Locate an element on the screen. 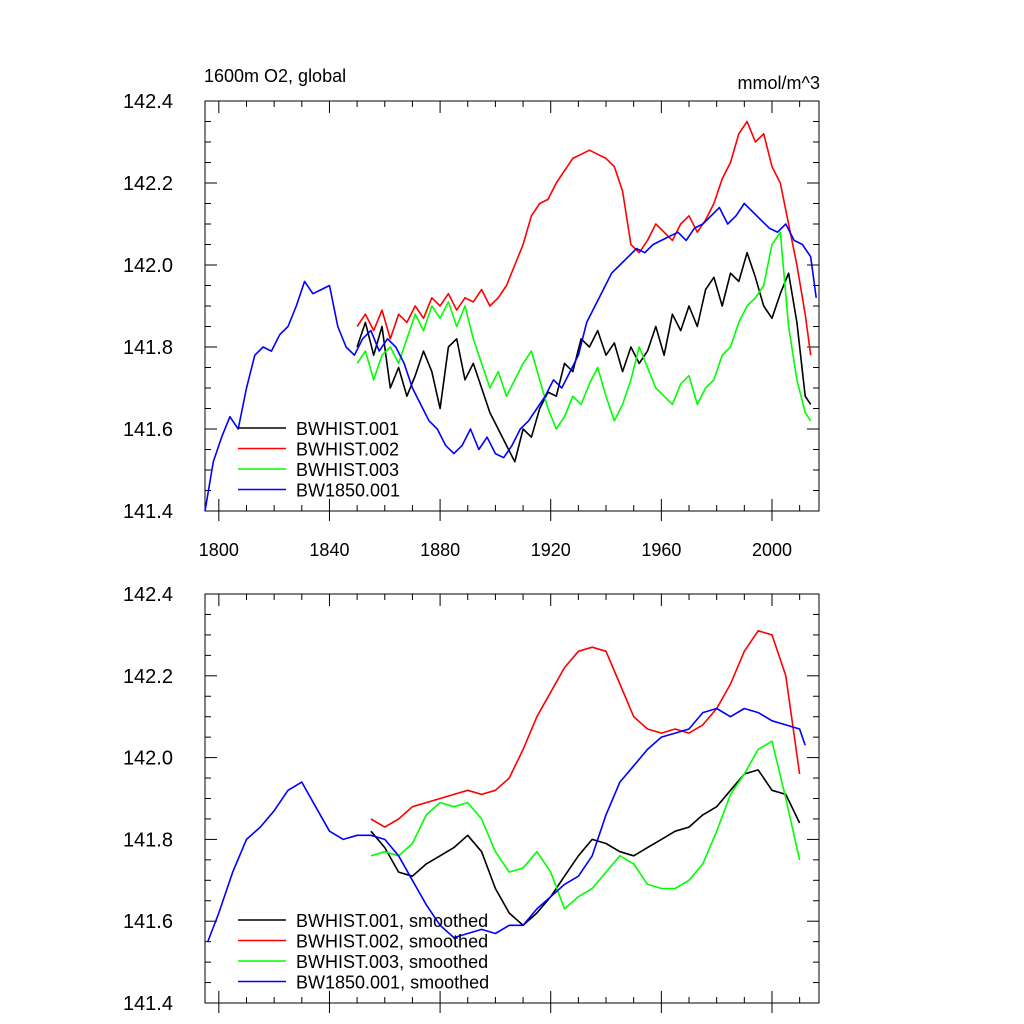  x-tick-label: 2000 is located at coordinates (772, 550).